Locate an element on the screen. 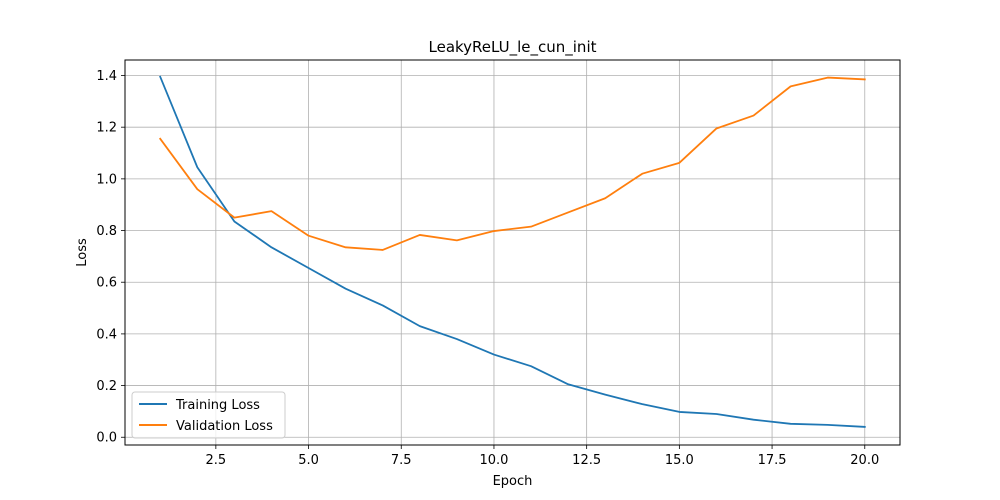 The width and height of the screenshot is (1000, 500). y-tick-label: 1.4 is located at coordinates (106, 76).